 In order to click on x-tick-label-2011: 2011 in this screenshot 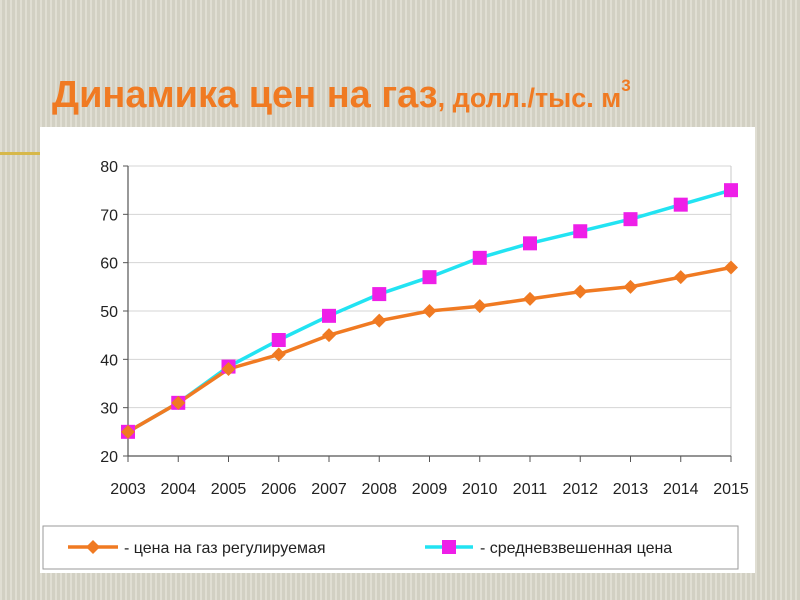, I will do `click(530, 489)`.